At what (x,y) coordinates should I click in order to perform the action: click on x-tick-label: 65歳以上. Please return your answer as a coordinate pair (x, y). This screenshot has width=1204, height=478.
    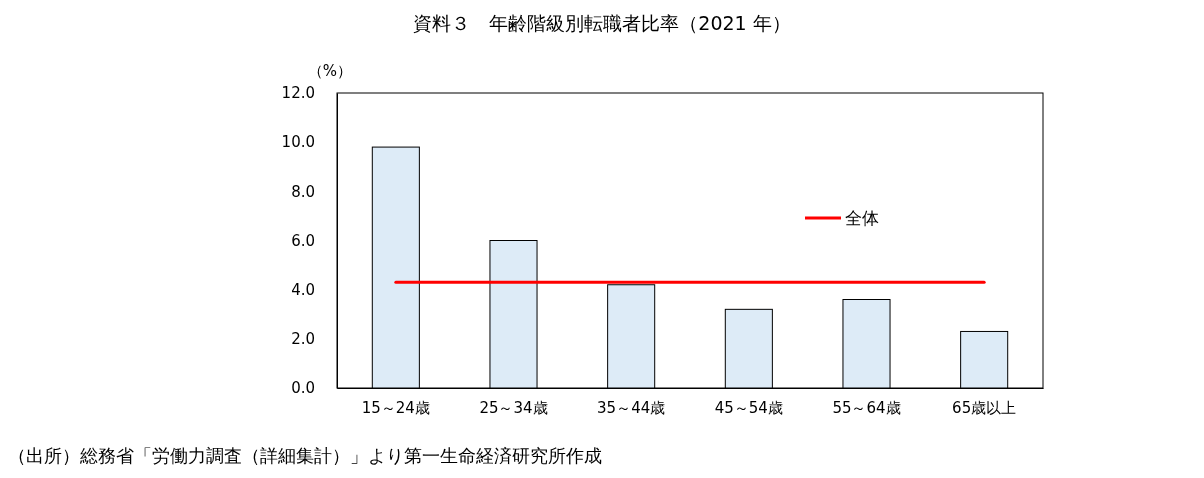
    Looking at the image, I should click on (984, 407).